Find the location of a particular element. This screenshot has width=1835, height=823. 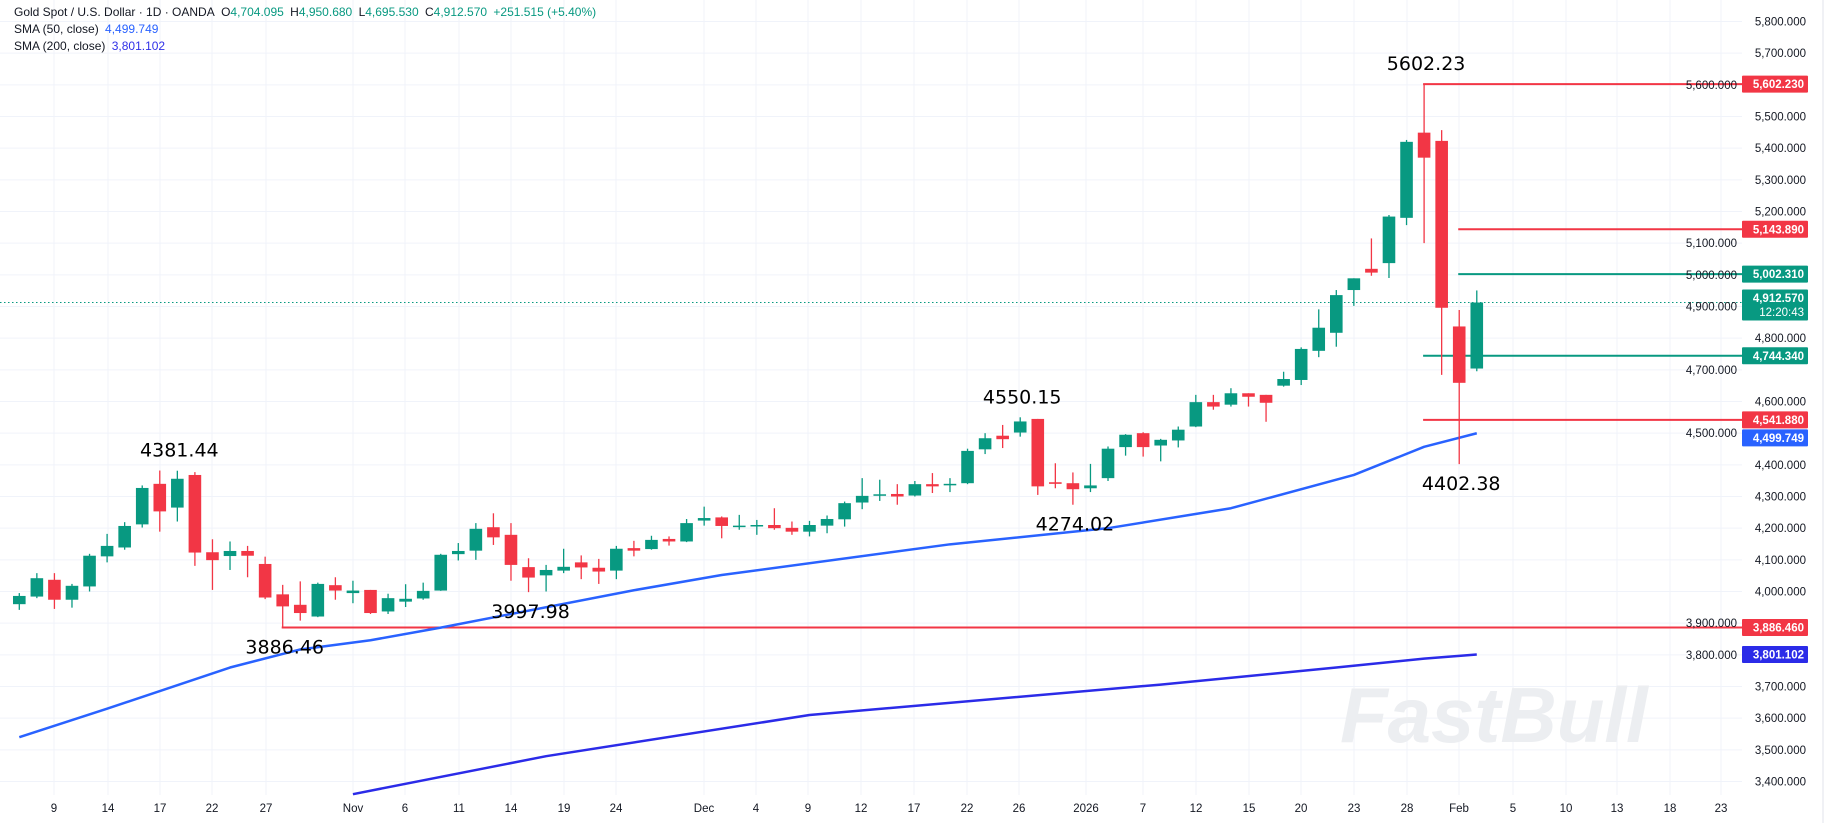

price-tick-label: 5,000.000 is located at coordinates (1711, 276).